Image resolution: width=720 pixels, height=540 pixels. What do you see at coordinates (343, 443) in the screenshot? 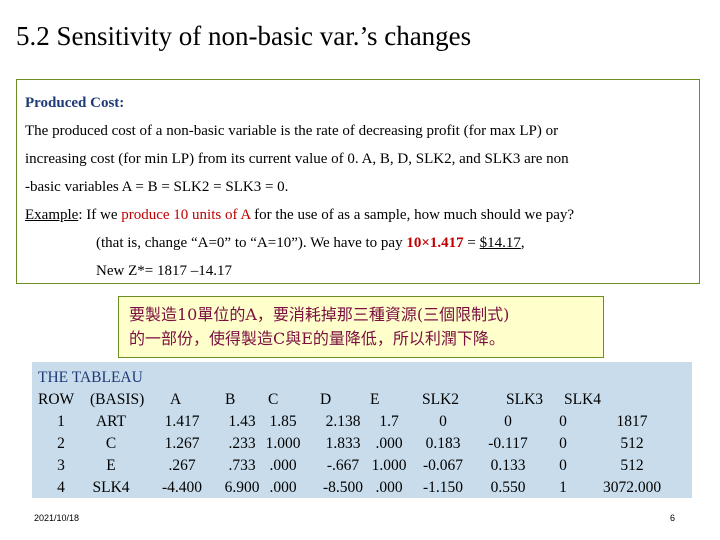
I see `tableau-cell: 1.833` at bounding box center [343, 443].